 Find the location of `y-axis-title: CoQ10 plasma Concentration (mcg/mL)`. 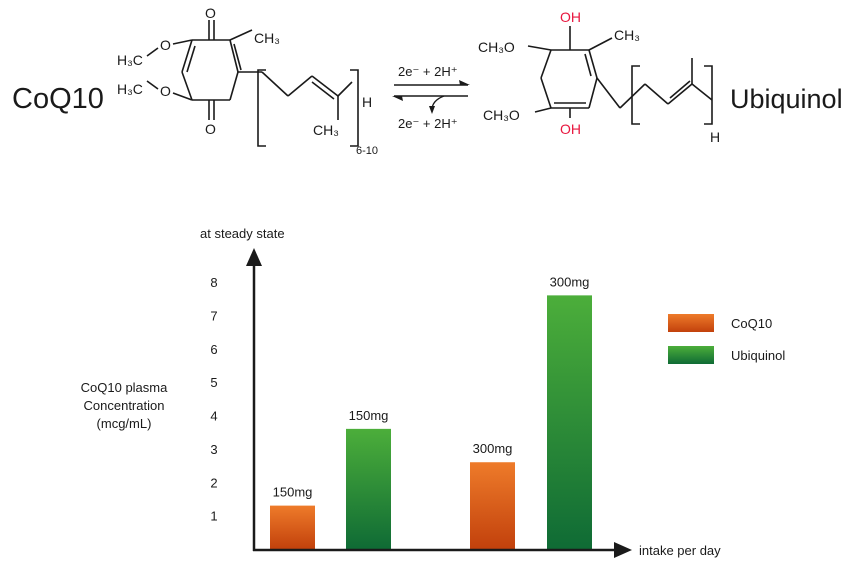

y-axis-title: CoQ10 plasma Concentration (mcg/mL) is located at coordinates (124, 405).